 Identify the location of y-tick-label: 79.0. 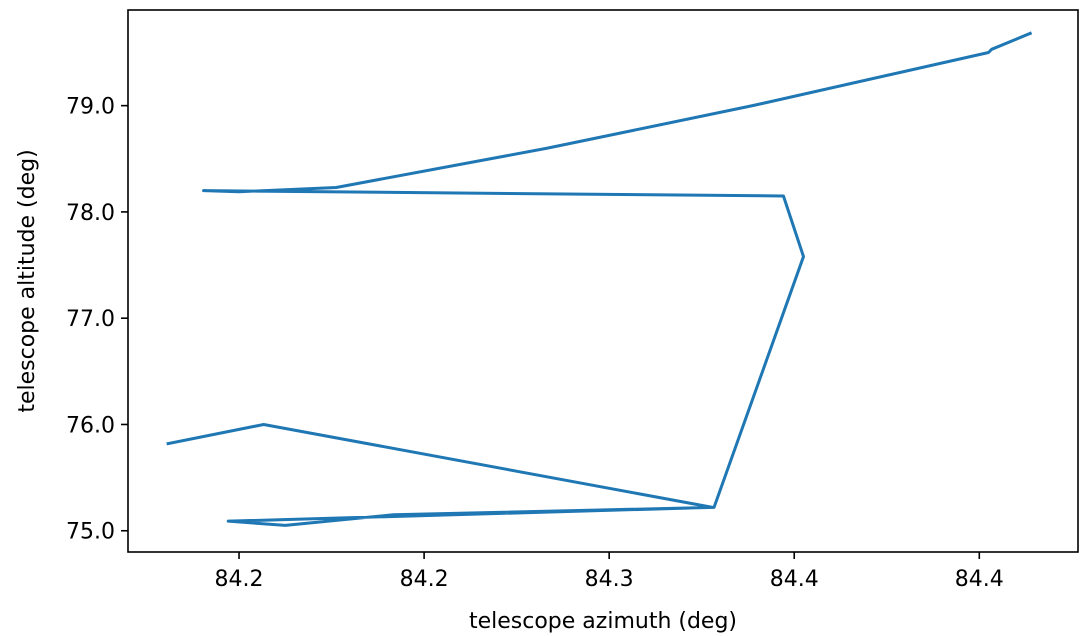
(90, 107).